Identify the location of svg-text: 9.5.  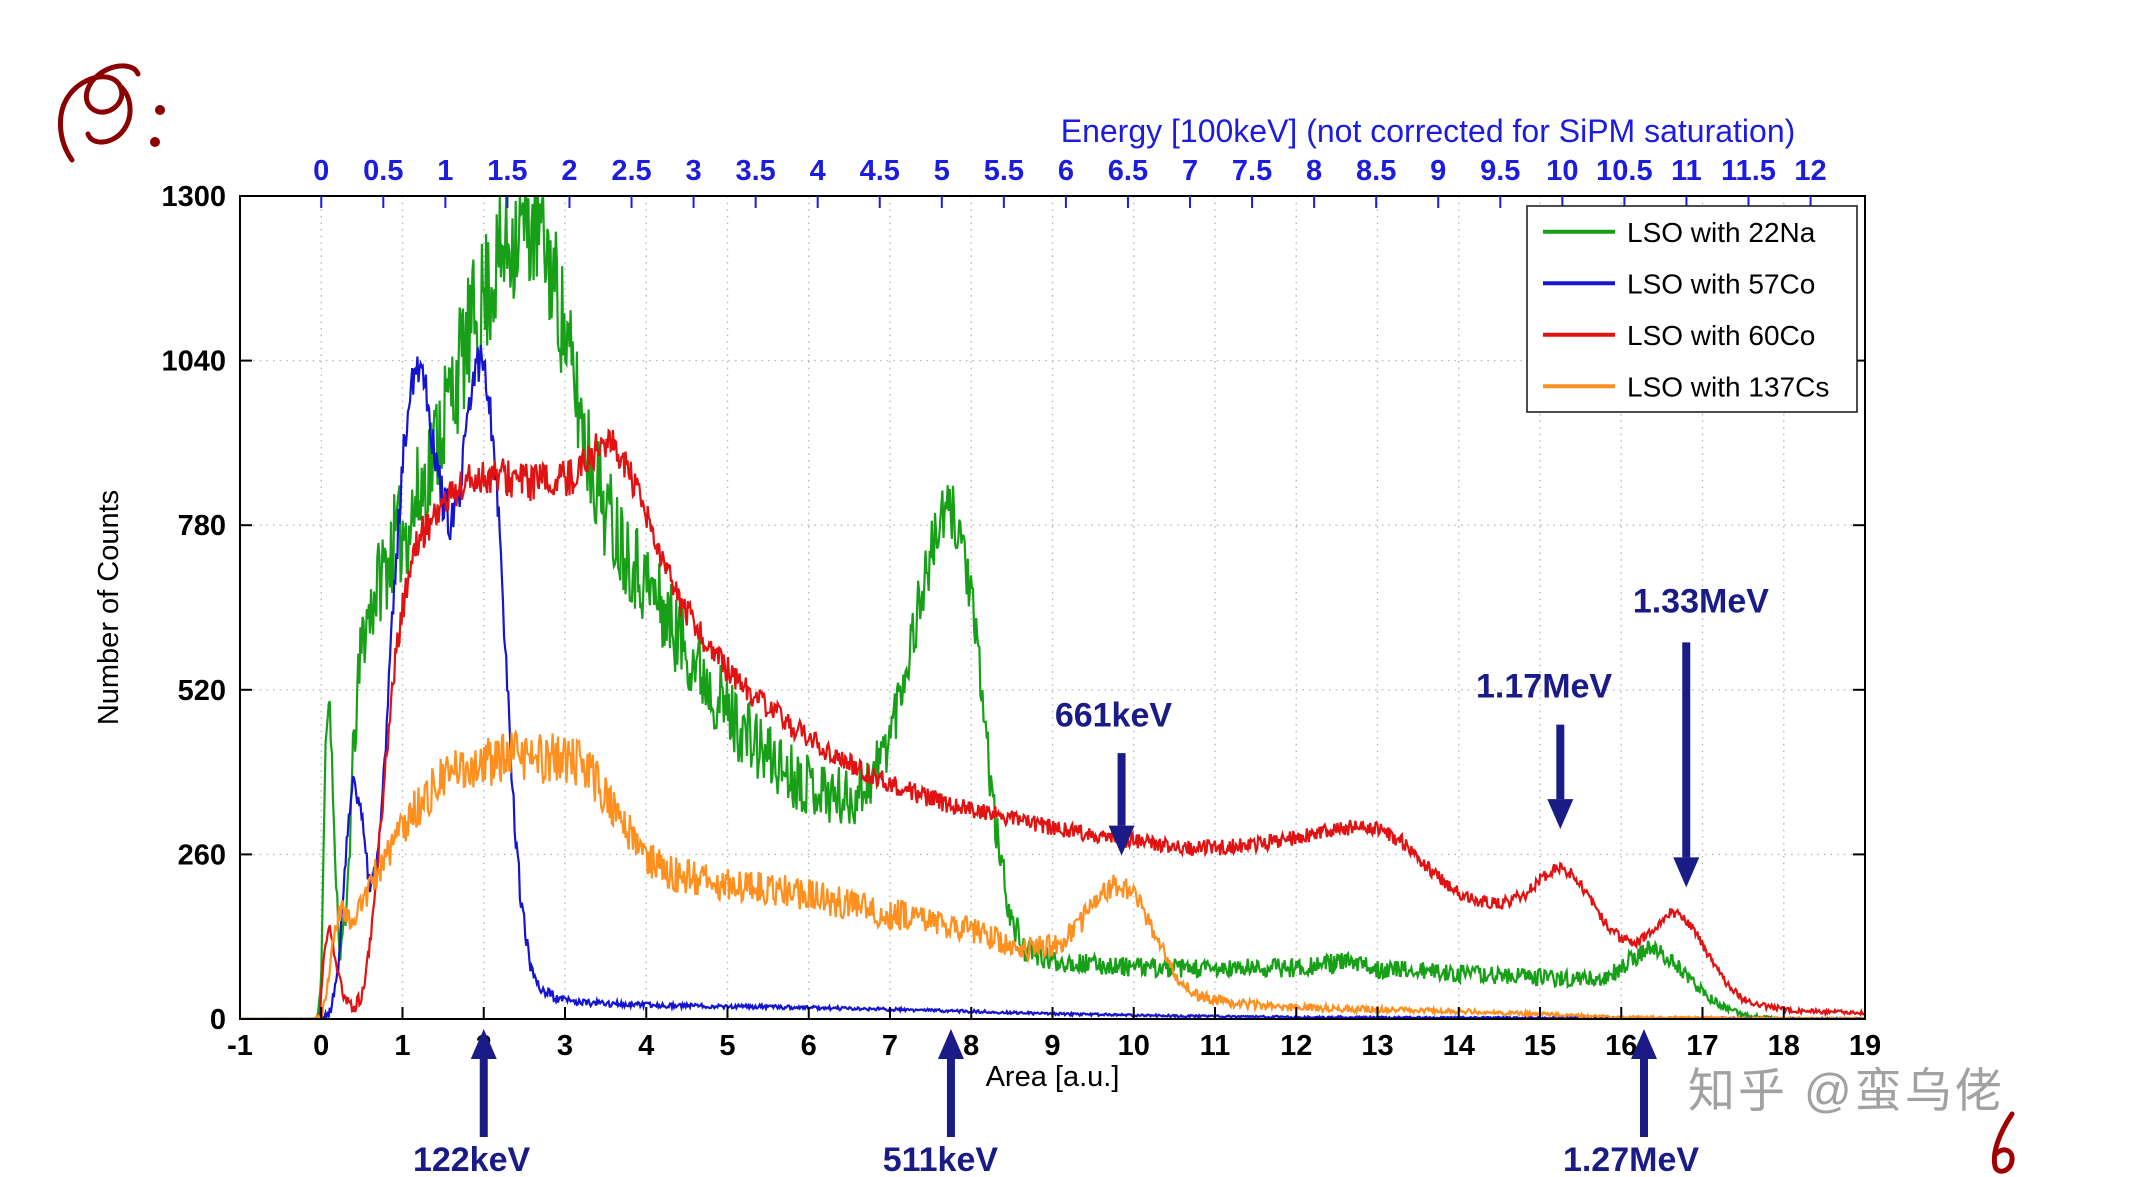
(1500, 171).